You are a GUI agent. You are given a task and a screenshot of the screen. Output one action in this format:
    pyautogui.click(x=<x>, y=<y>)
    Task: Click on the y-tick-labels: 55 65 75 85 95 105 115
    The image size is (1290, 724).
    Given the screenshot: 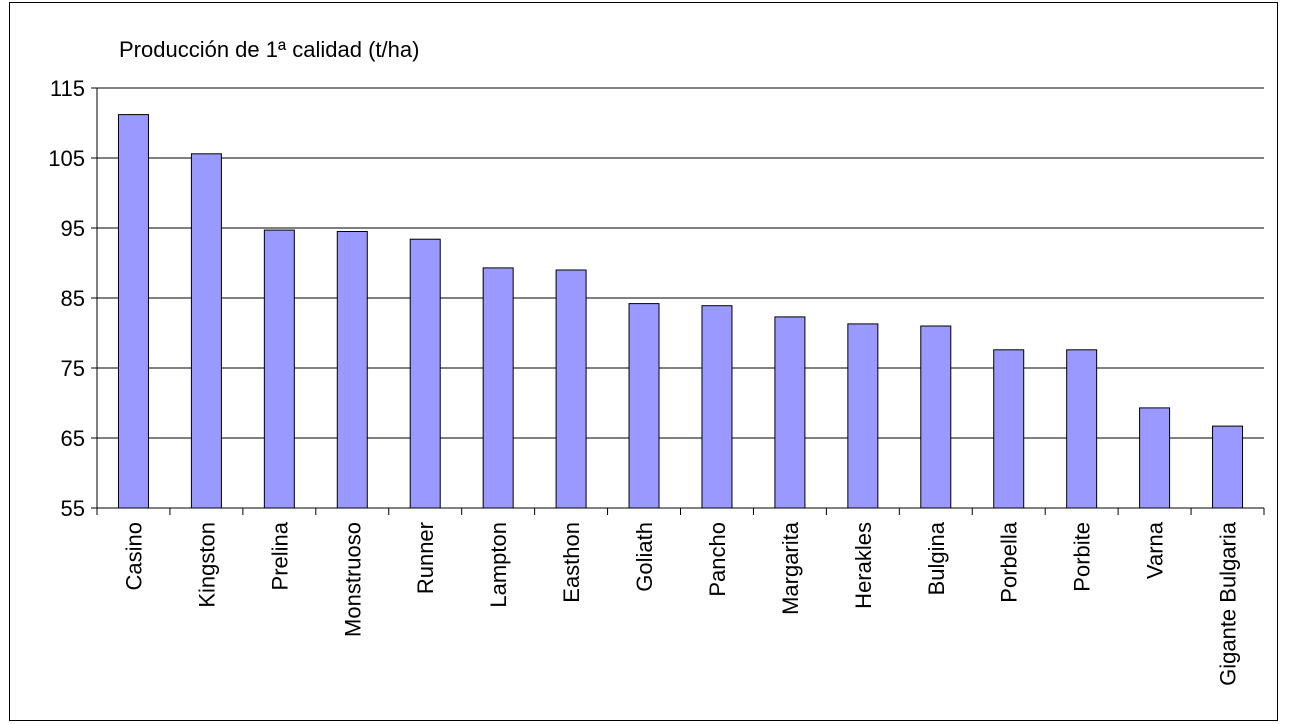 What is the action you would take?
    pyautogui.click(x=66, y=298)
    